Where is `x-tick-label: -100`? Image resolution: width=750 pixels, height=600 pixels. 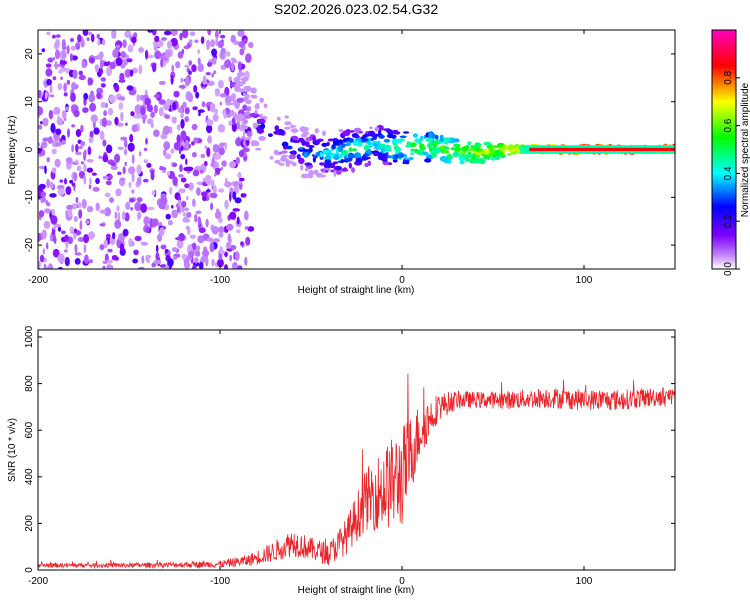
x-tick-label: -100 is located at coordinates (220, 280).